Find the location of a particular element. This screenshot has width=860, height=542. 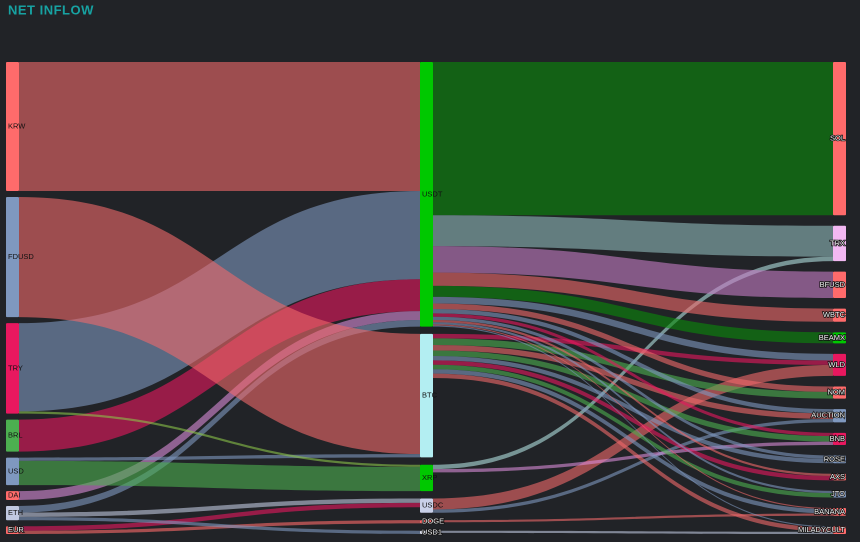

node-label: BTC is located at coordinates (430, 395).